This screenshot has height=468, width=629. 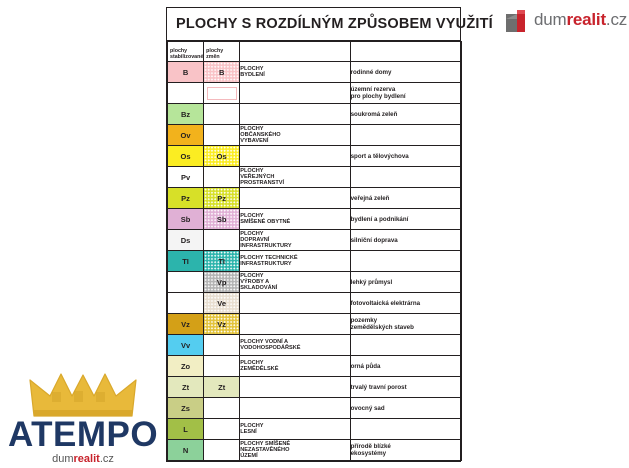 I want to click on atempo-logo: ATEMPO dumrealit.cz, so click(x=83, y=418).